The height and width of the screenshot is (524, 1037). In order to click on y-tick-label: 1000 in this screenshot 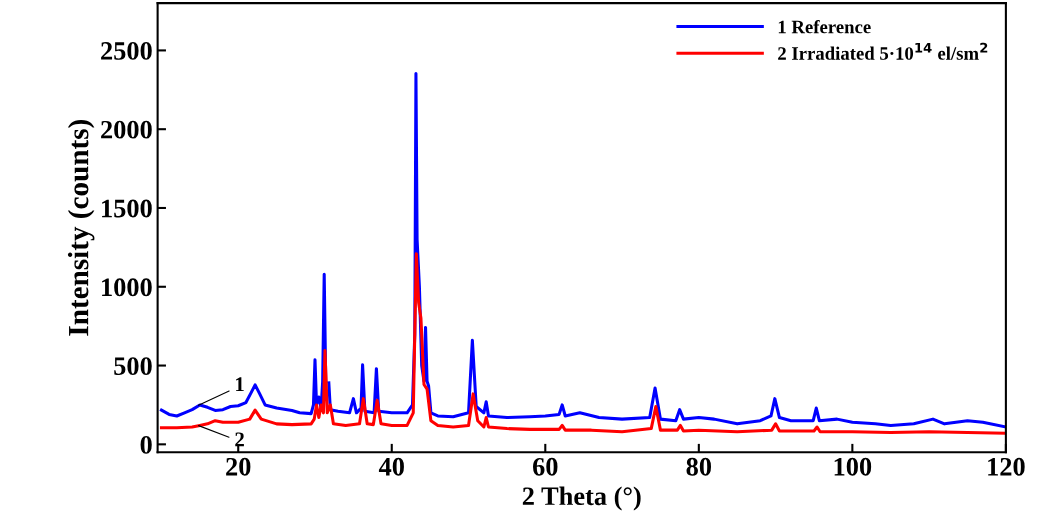, I will do `click(127, 287)`.